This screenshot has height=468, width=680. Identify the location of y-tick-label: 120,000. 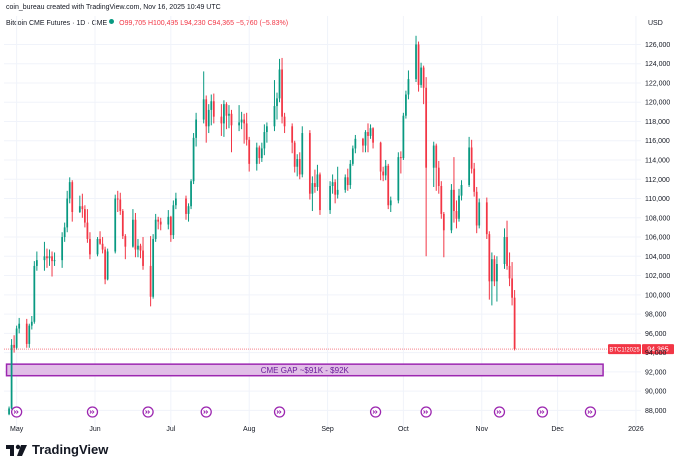
(657, 103).